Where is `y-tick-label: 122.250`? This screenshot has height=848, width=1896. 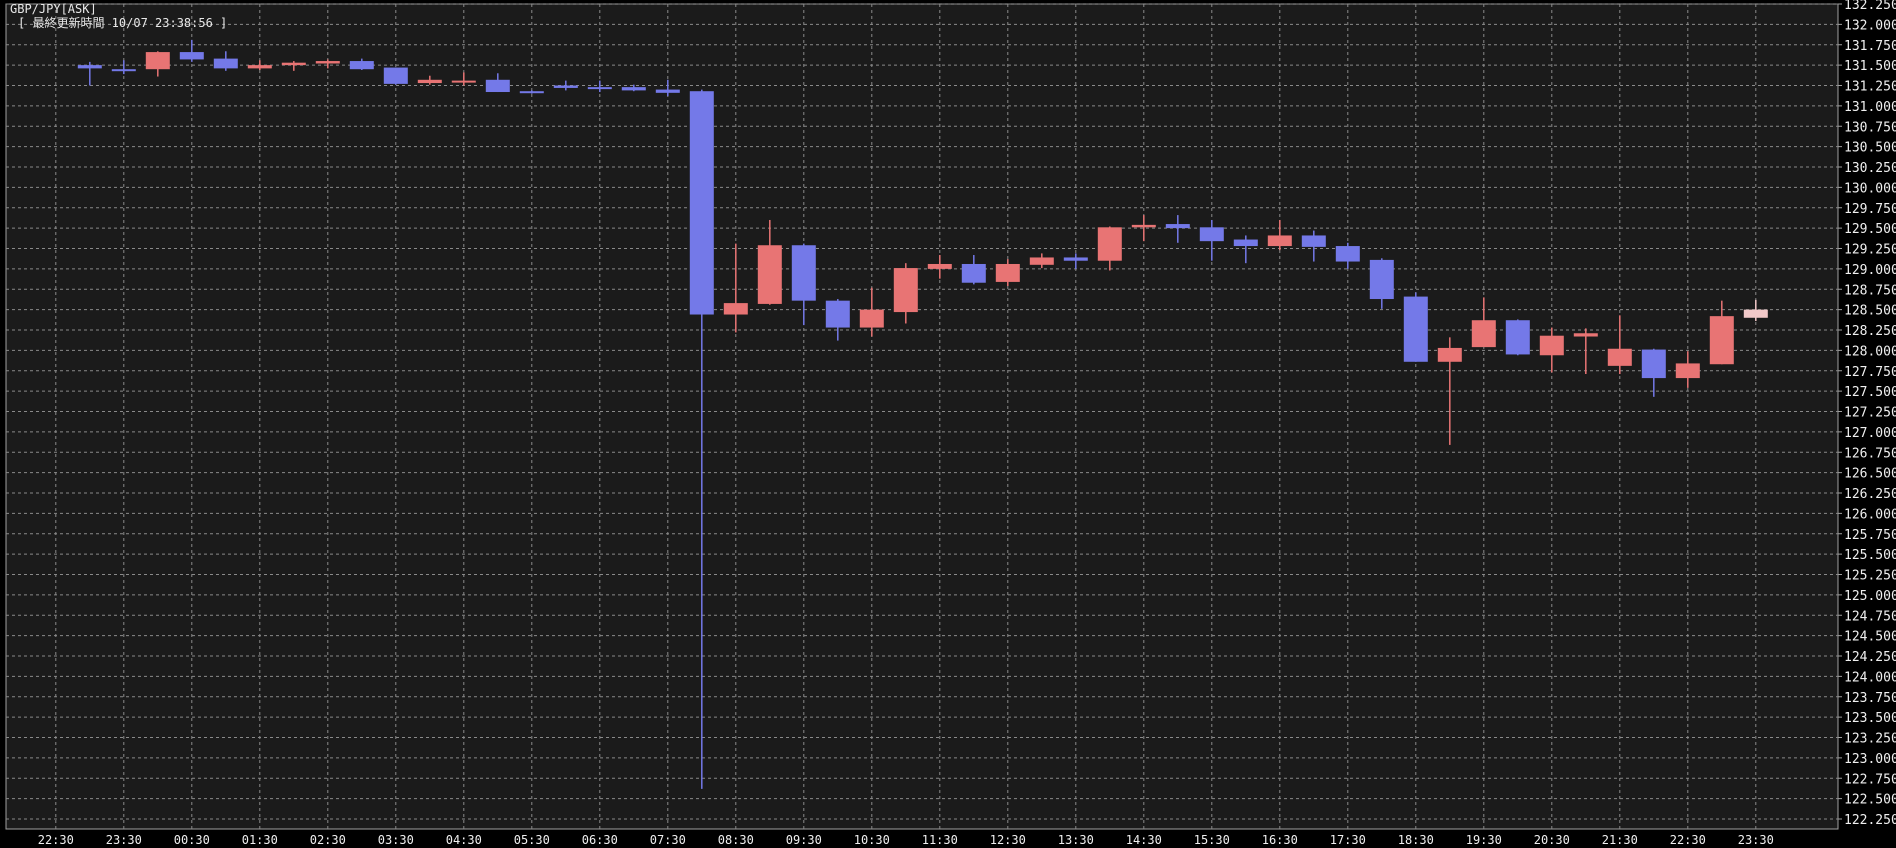
y-tick-label: 122.250 is located at coordinates (1870, 820).